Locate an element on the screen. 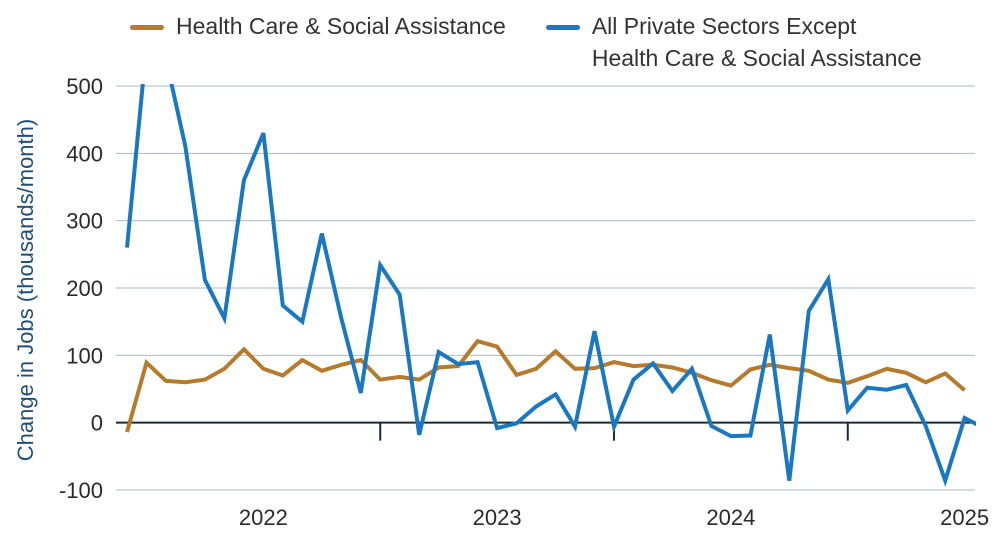 Image resolution: width=1000 pixels, height=540 pixels. legend-label-health-care: Health Care & Social Assistance is located at coordinates (341, 26).